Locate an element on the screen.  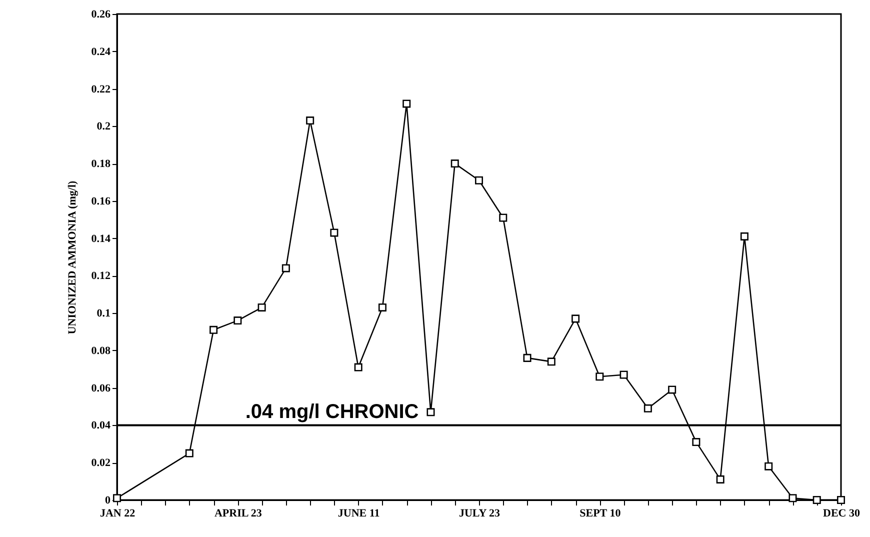
x-tick-label: DEC 30 is located at coordinates (841, 514).